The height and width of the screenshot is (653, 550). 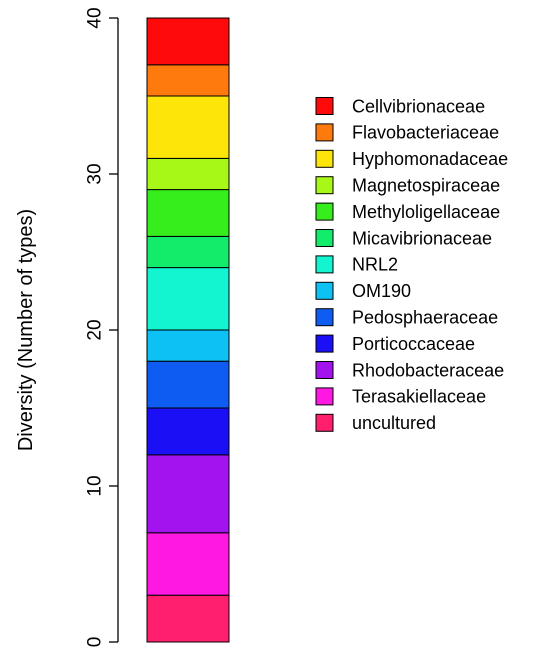 I want to click on bar-segment-porticoccaceae, so click(x=188, y=431).